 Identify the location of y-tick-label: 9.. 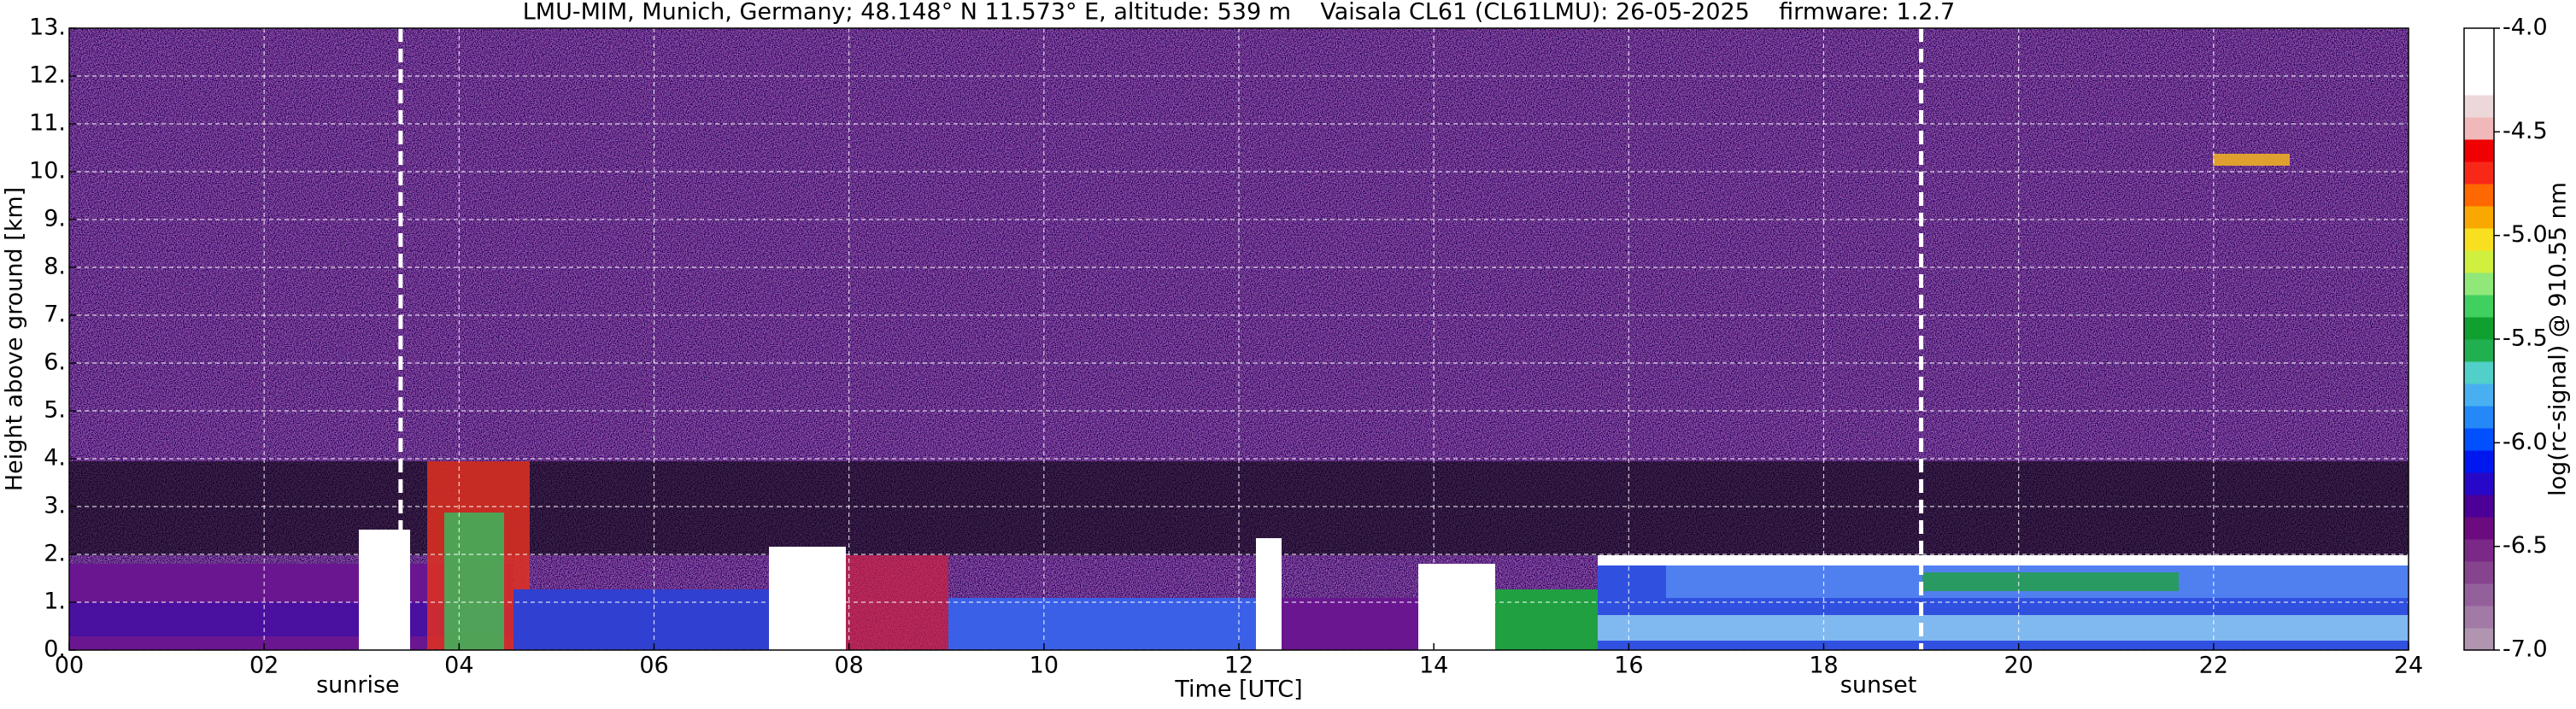
(55, 219).